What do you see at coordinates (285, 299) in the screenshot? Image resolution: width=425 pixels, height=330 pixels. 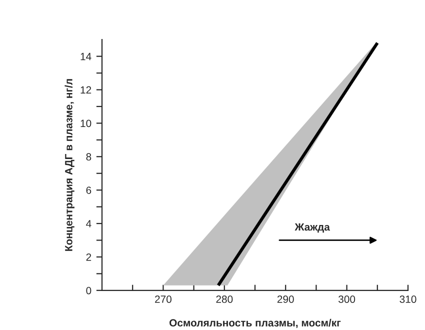 I see `x-tick-label: 290` at bounding box center [285, 299].